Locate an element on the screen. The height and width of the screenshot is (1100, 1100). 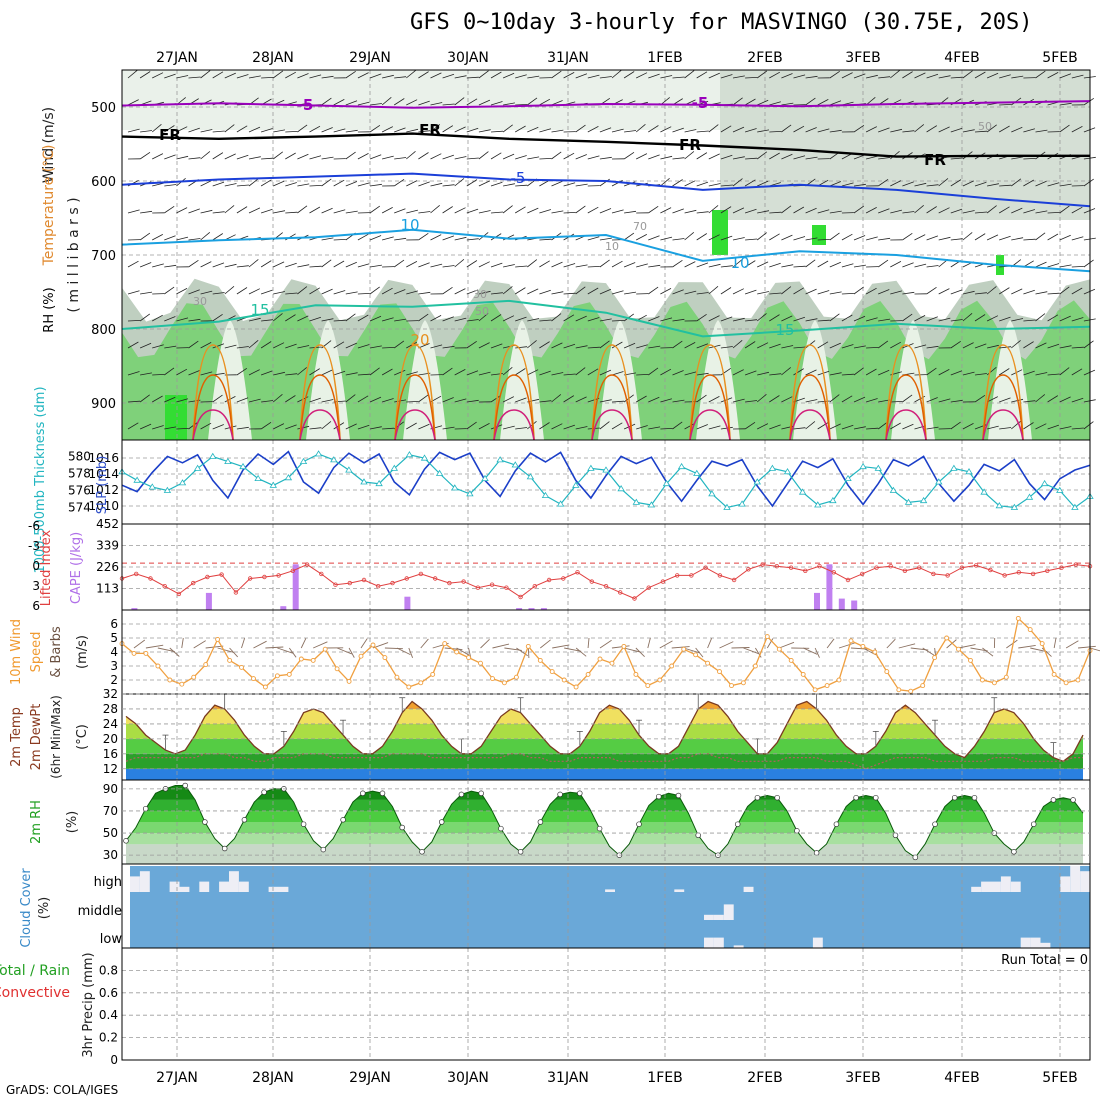
contour-label: -5 is located at coordinates (700, 103).